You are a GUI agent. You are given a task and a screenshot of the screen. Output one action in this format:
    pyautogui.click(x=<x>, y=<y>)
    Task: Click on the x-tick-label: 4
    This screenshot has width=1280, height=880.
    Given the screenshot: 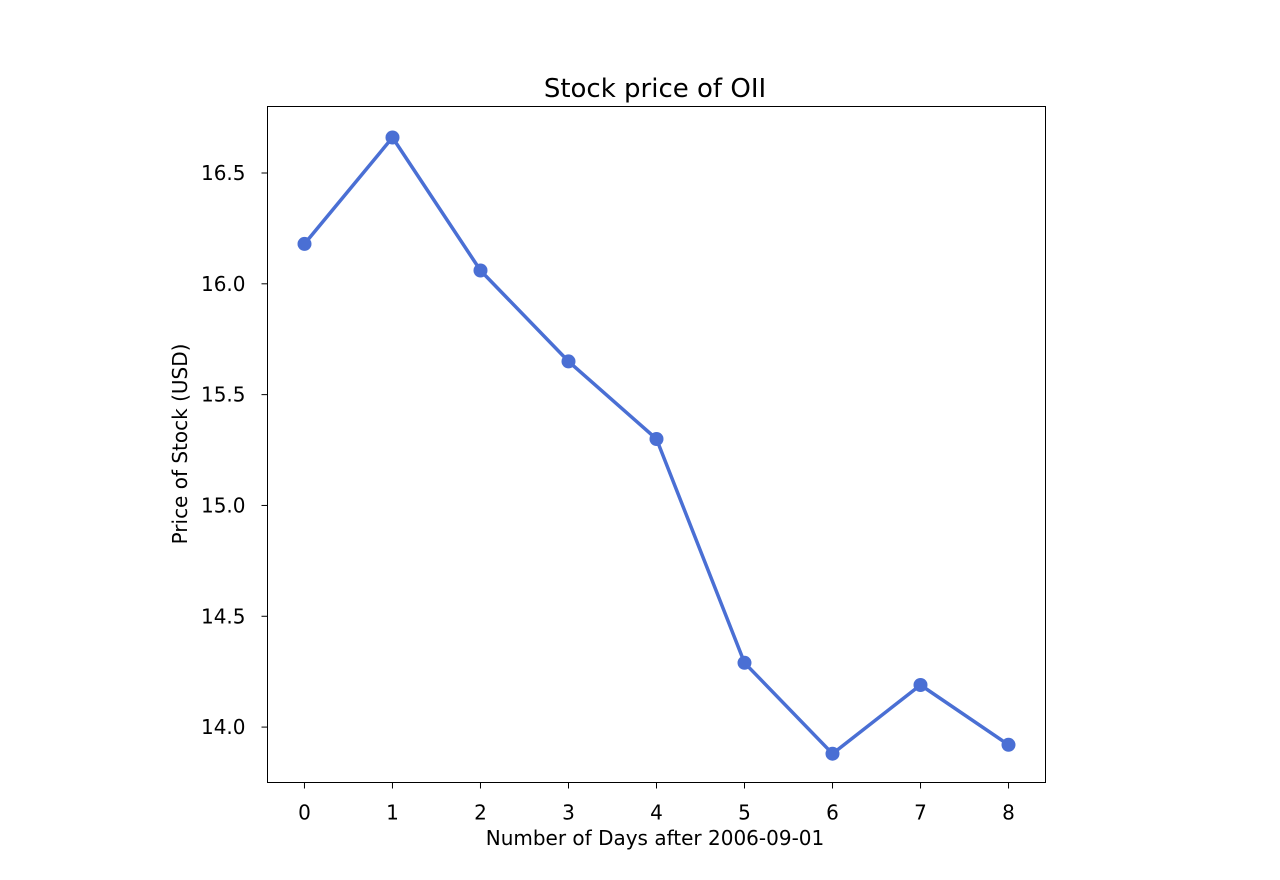 What is the action you would take?
    pyautogui.click(x=656, y=813)
    